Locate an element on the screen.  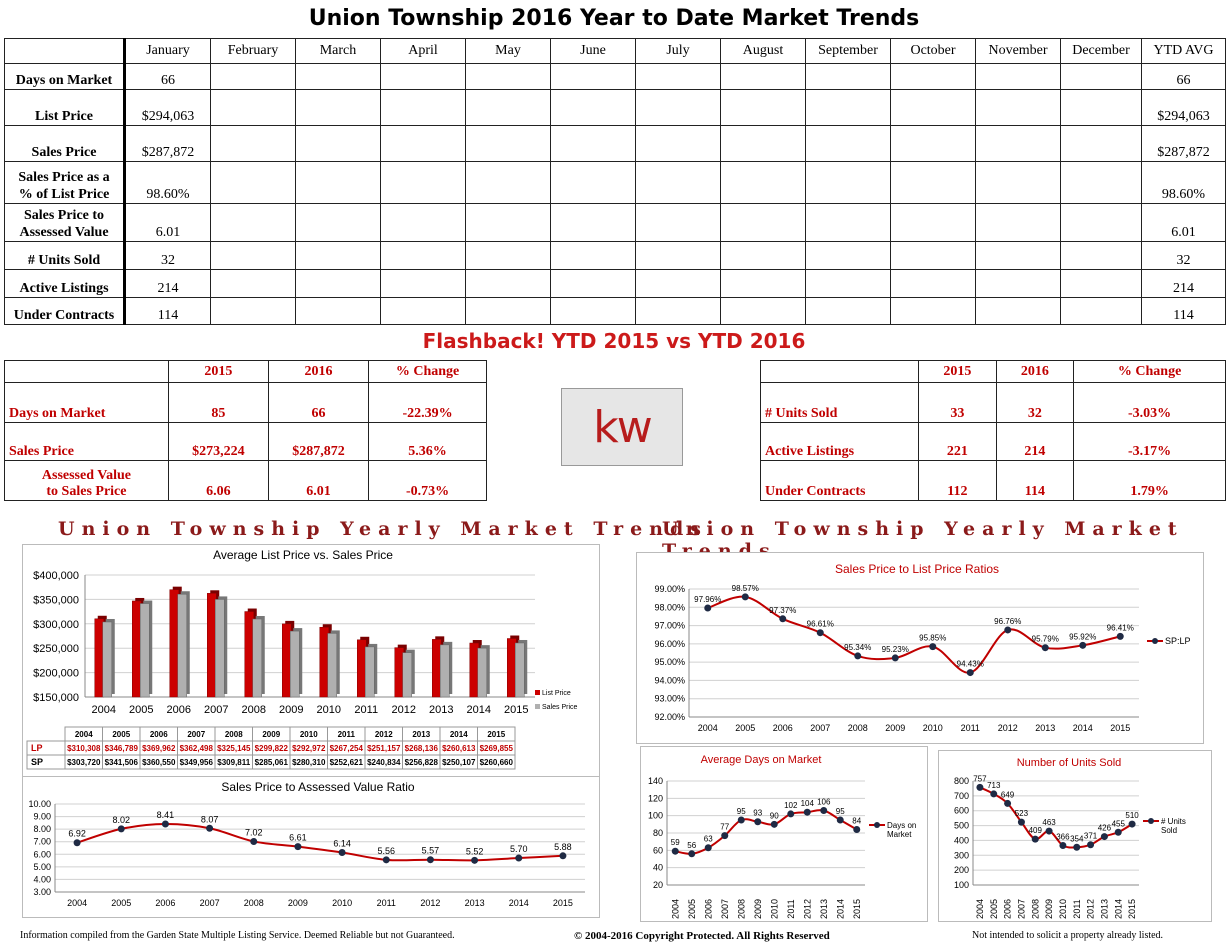
data-label: 94.43% is located at coordinates (970, 664).